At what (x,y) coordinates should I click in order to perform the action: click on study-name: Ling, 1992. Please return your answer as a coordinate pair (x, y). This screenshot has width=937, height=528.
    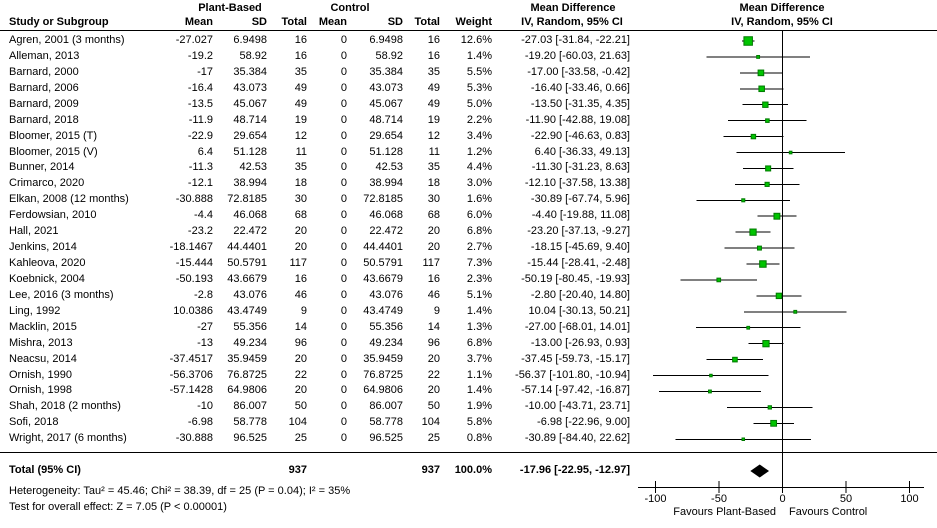
    Looking at the image, I should click on (35, 310).